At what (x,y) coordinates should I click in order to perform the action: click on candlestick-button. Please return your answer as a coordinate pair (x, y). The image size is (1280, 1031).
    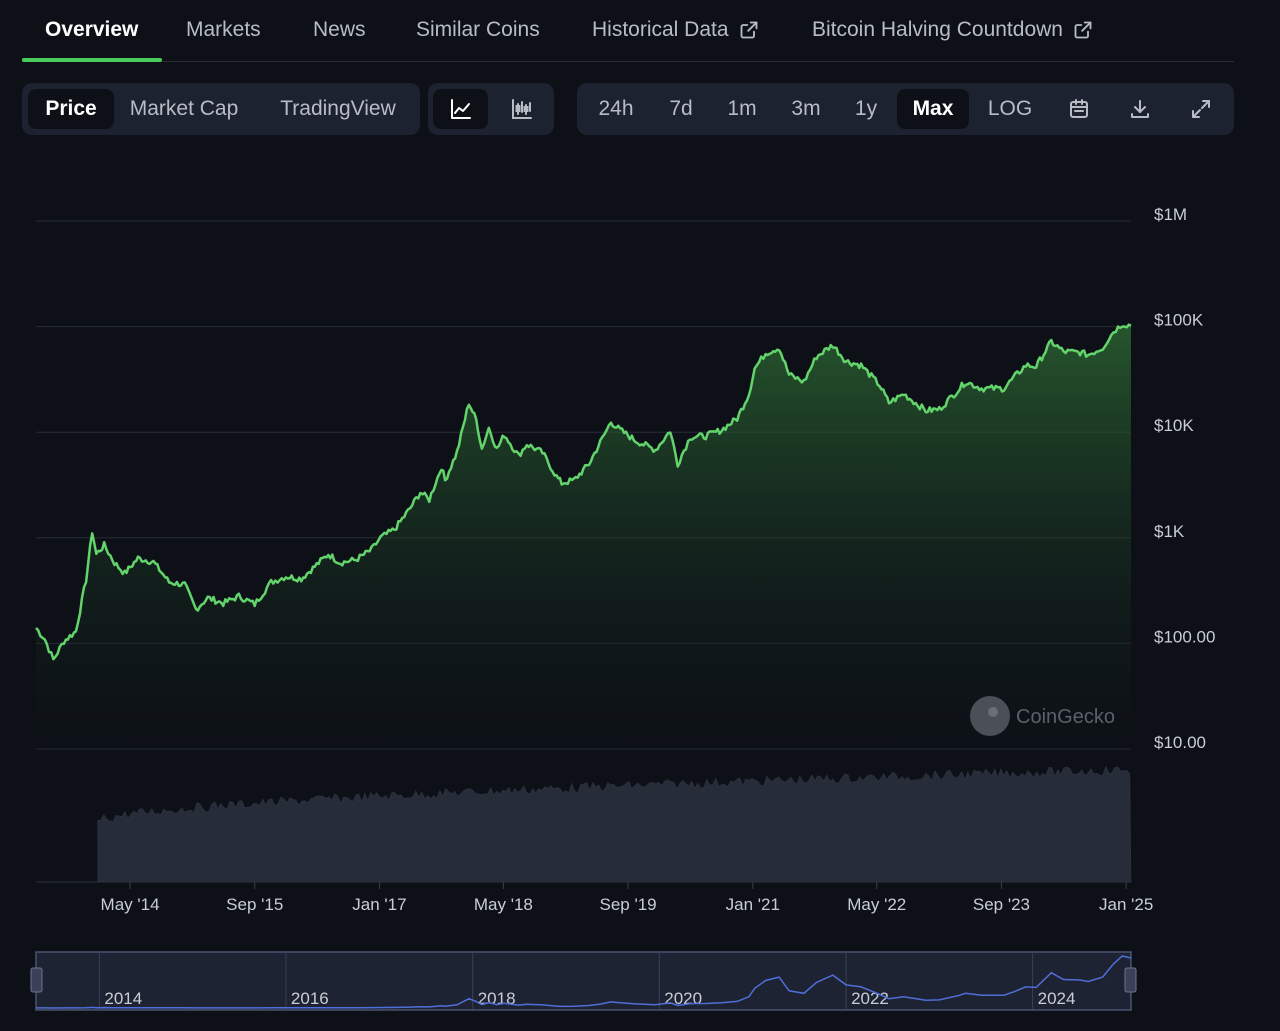
    Looking at the image, I should click on (521, 109).